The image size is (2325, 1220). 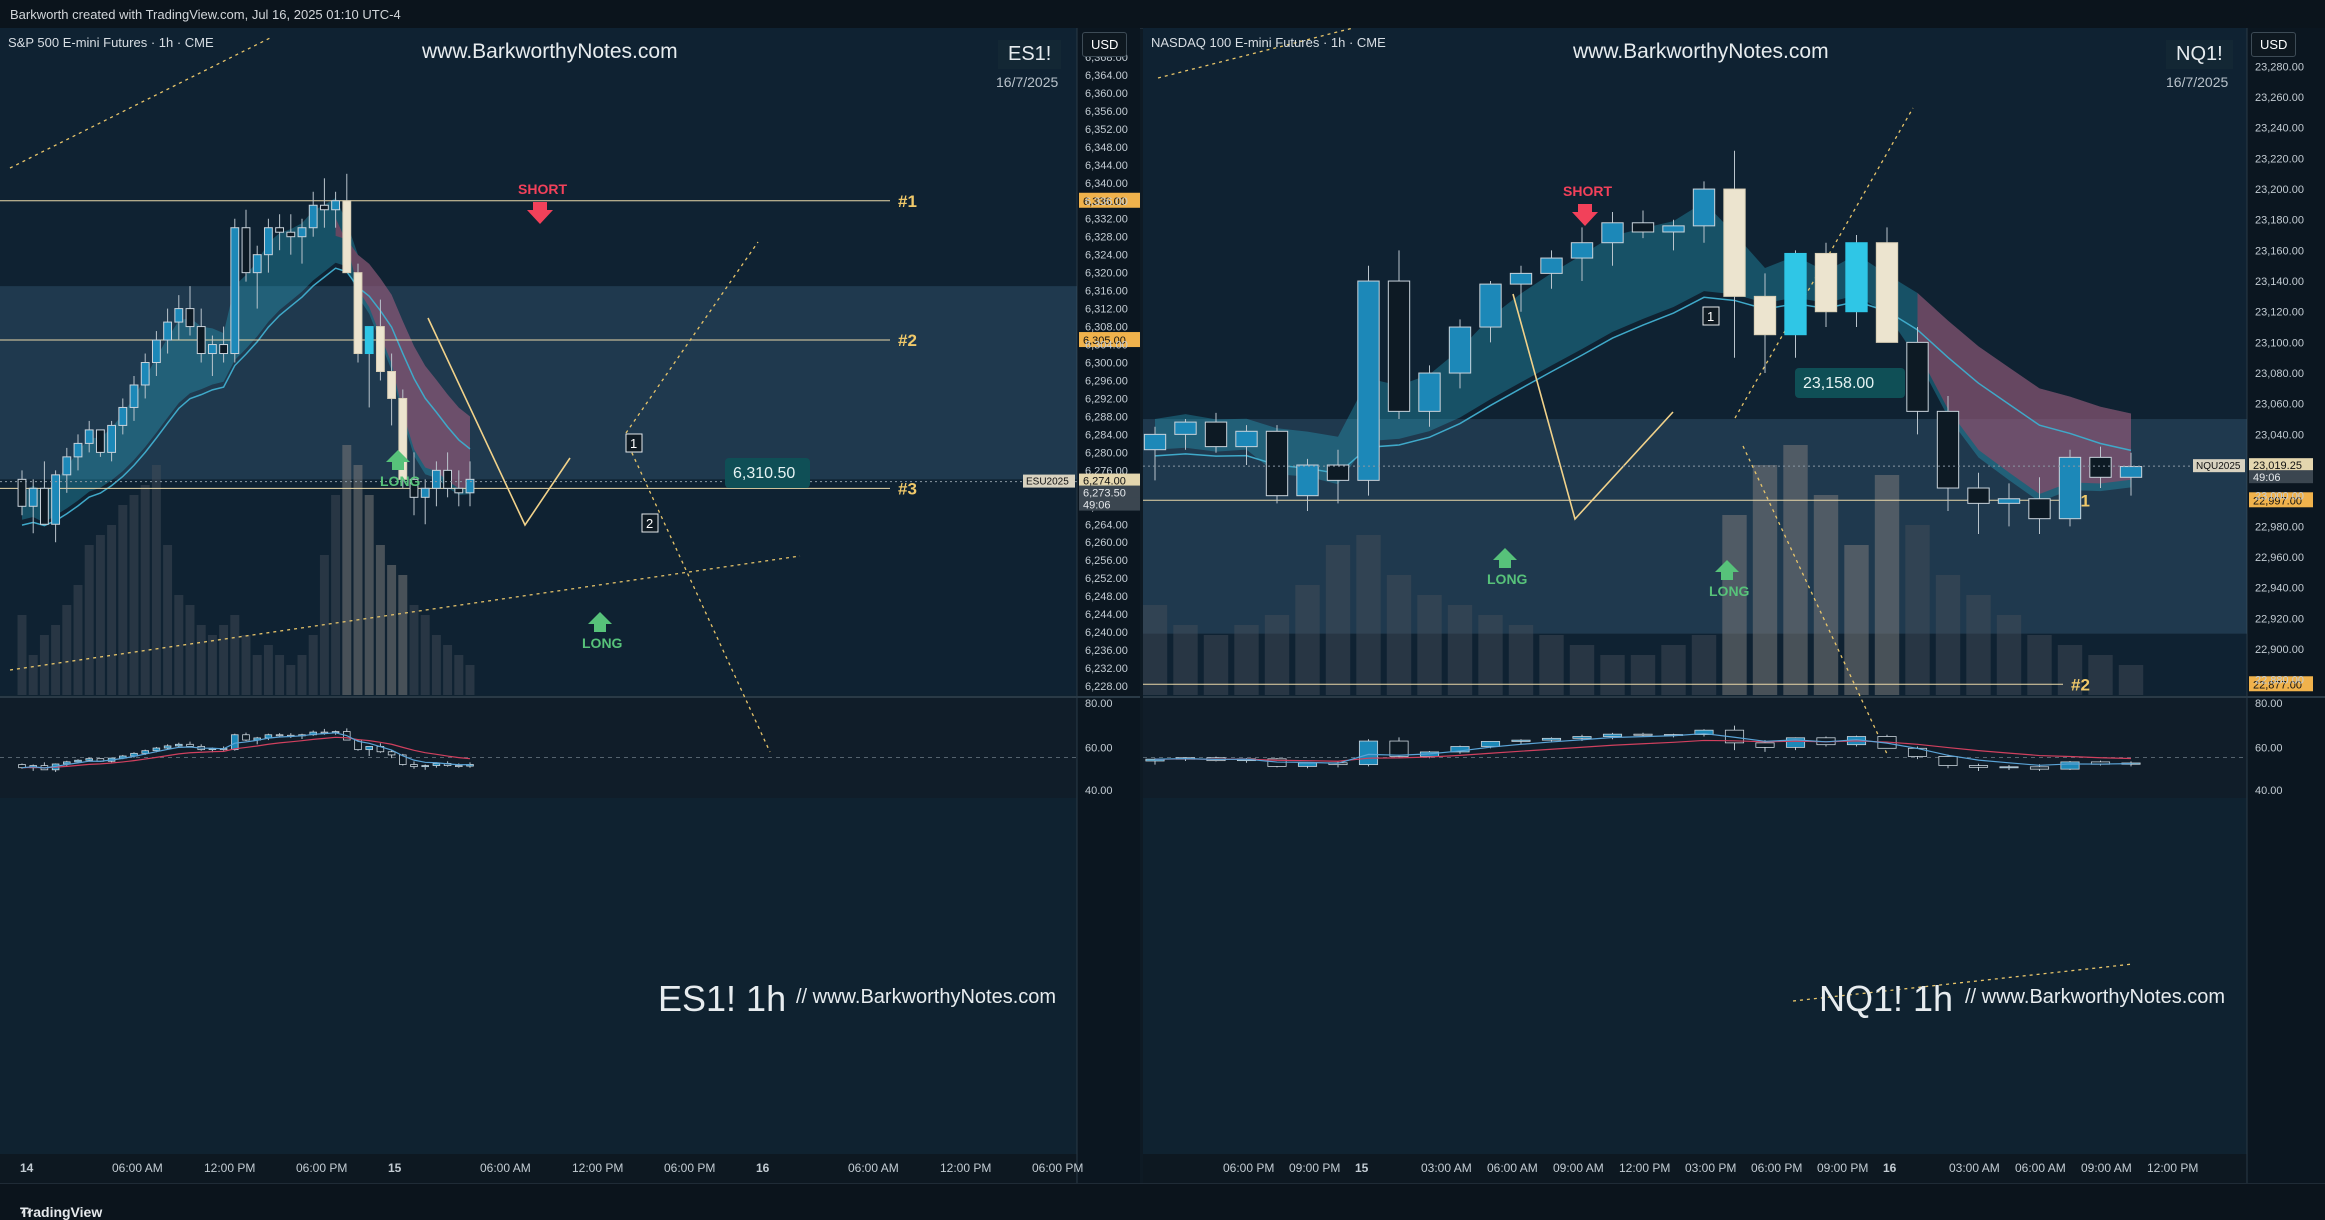 I want to click on current-price-text: 23,019.25, so click(x=2277, y=466).